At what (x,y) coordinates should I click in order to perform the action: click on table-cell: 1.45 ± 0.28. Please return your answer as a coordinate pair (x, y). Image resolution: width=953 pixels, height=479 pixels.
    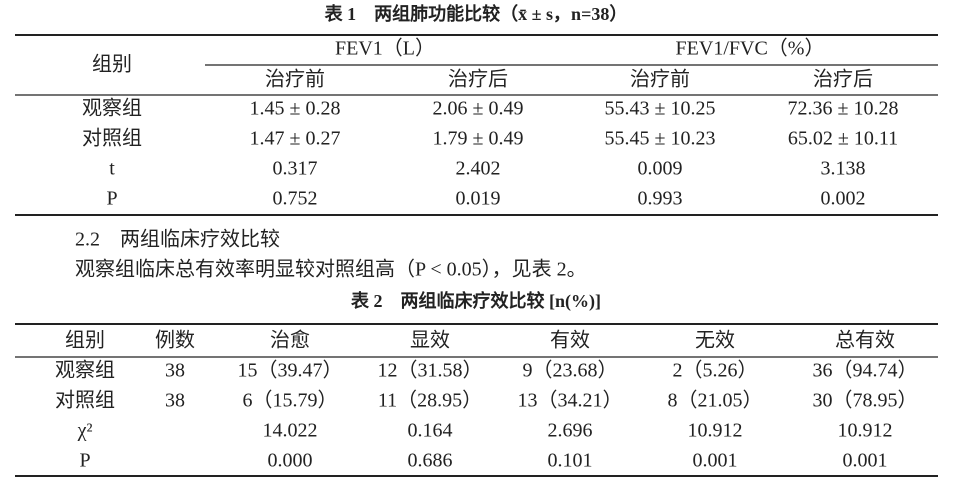
    Looking at the image, I should click on (295, 109).